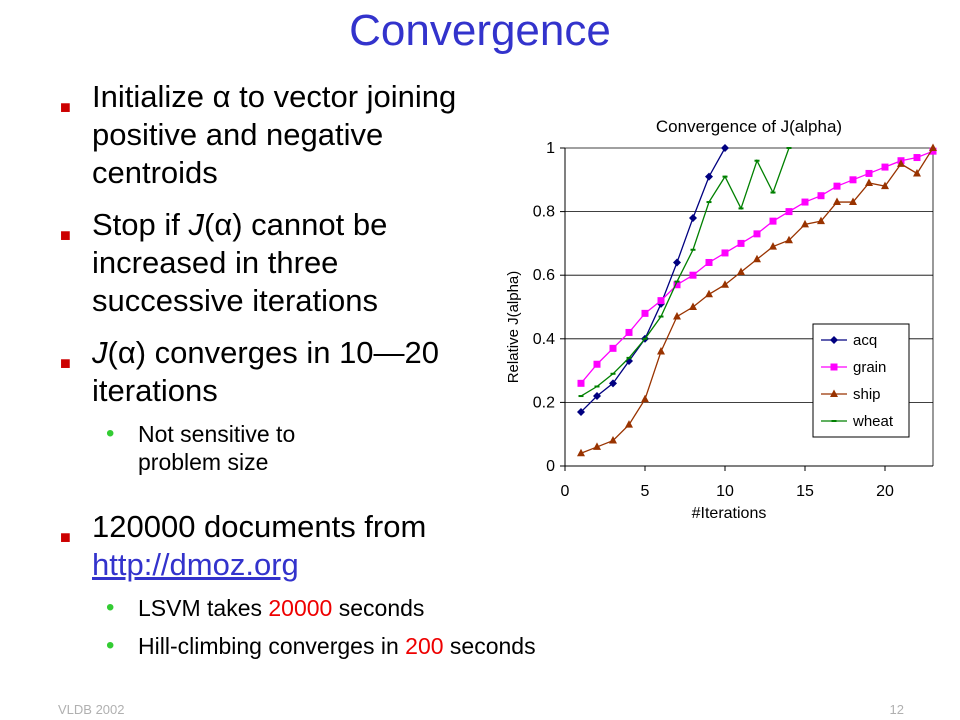 The image size is (960, 720). I want to click on x-tick-label: 15, so click(805, 491).